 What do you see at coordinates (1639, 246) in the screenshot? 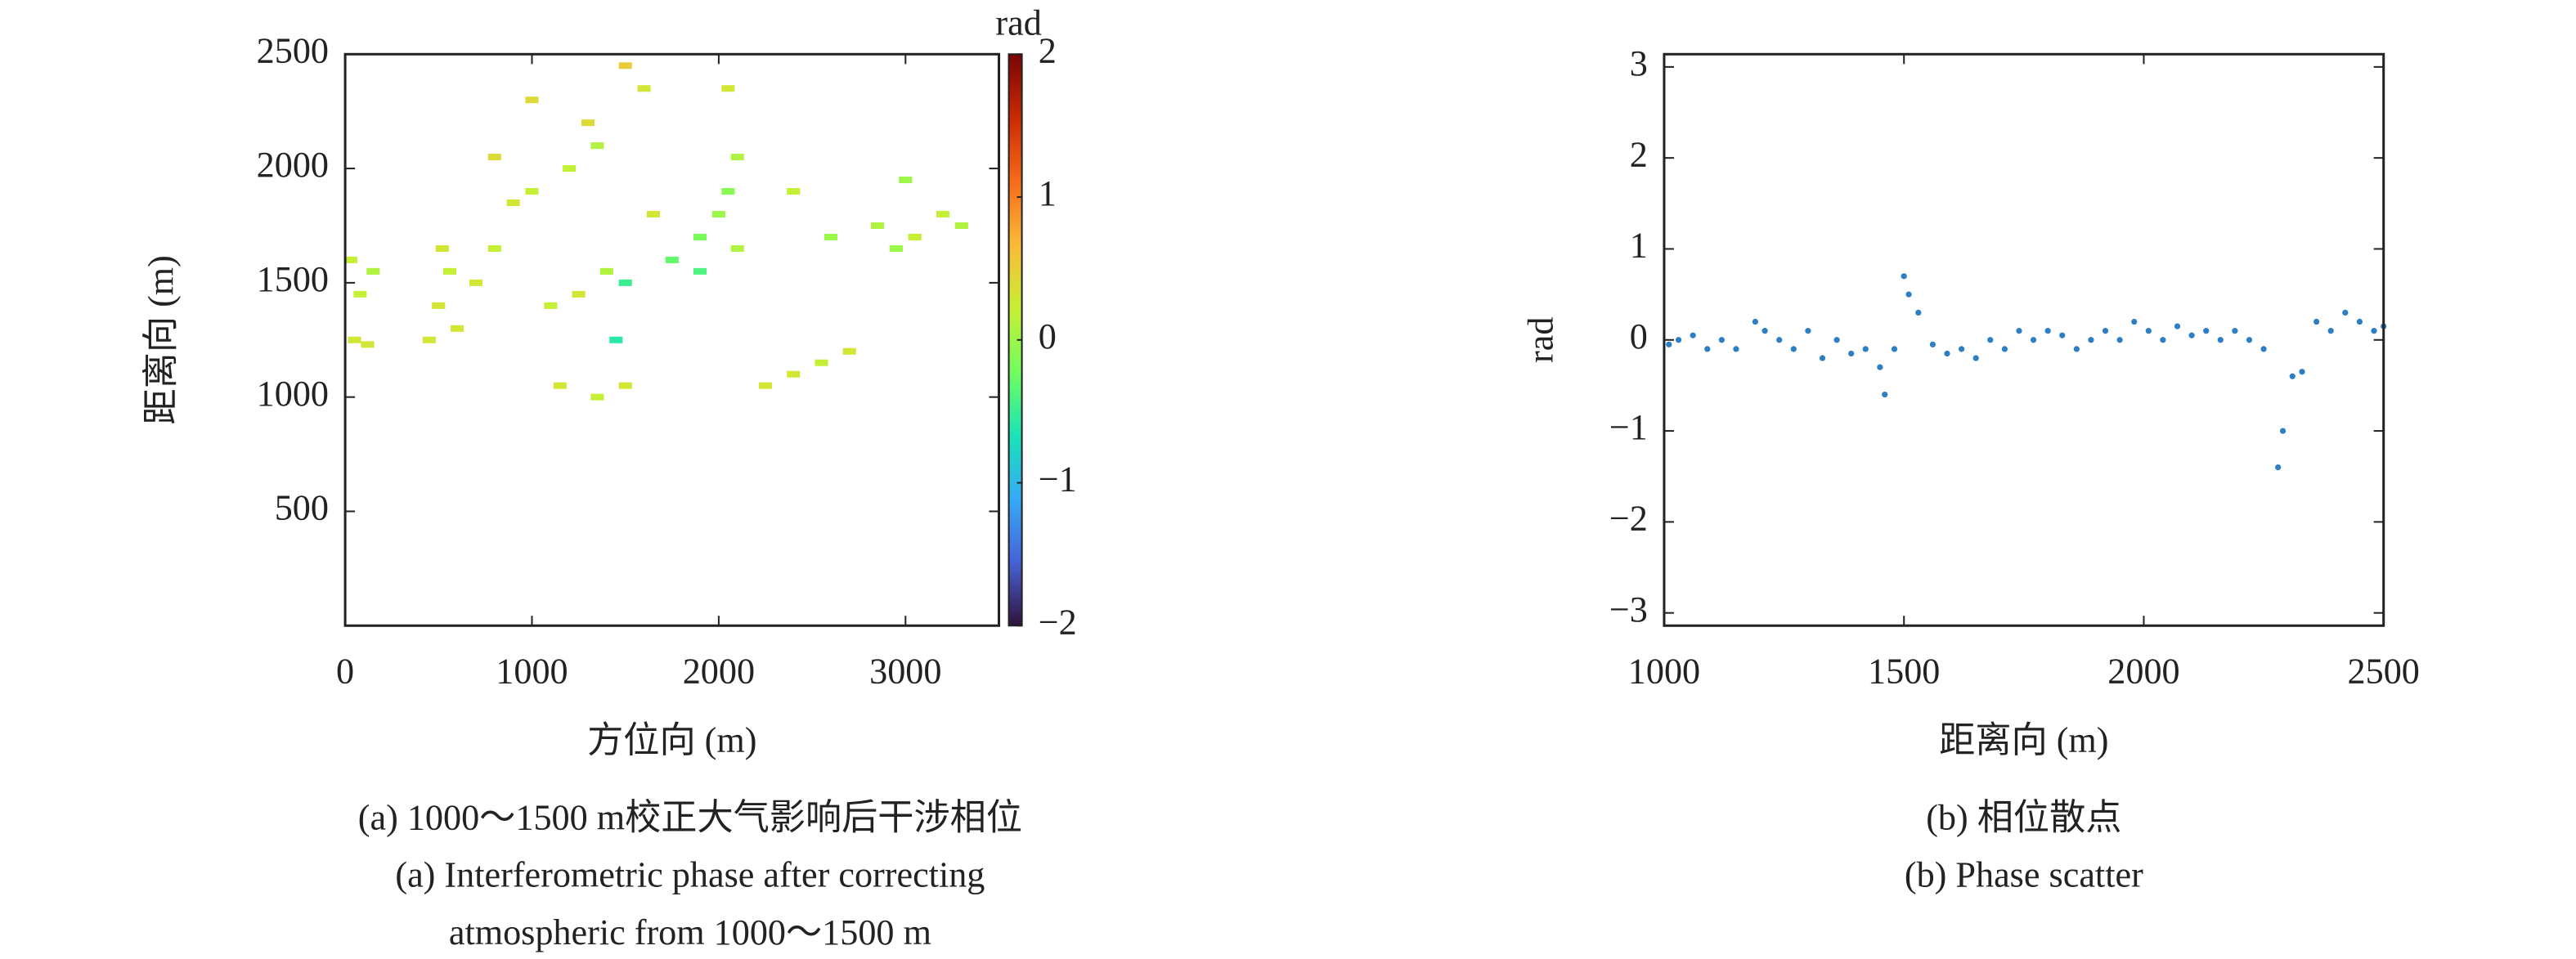
I see `y-tick-label: 1` at bounding box center [1639, 246].